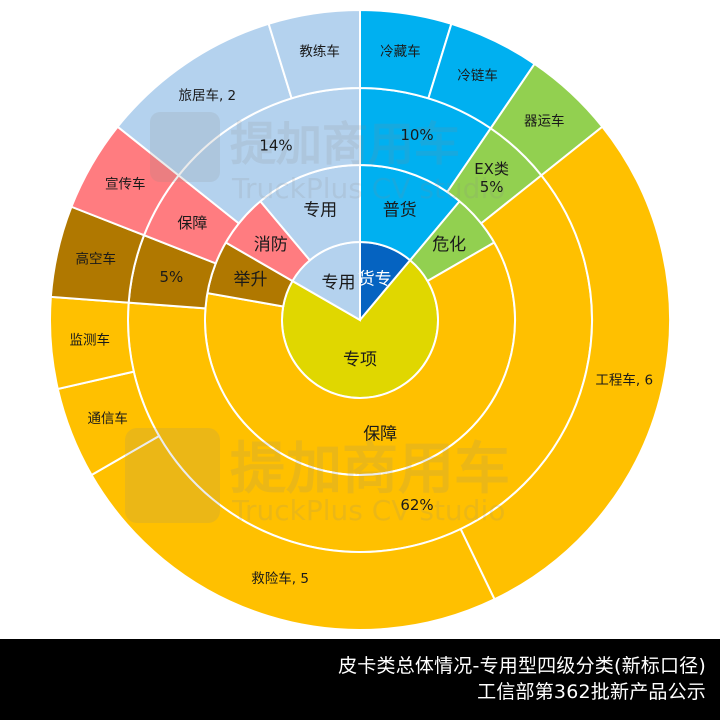 The height and width of the screenshot is (720, 720). What do you see at coordinates (360, 679) in the screenshot?
I see `footer-caption: 皮卡类总体情况-专用型四级分类(新标口径) 工信部第362批新产品公示` at bounding box center [360, 679].